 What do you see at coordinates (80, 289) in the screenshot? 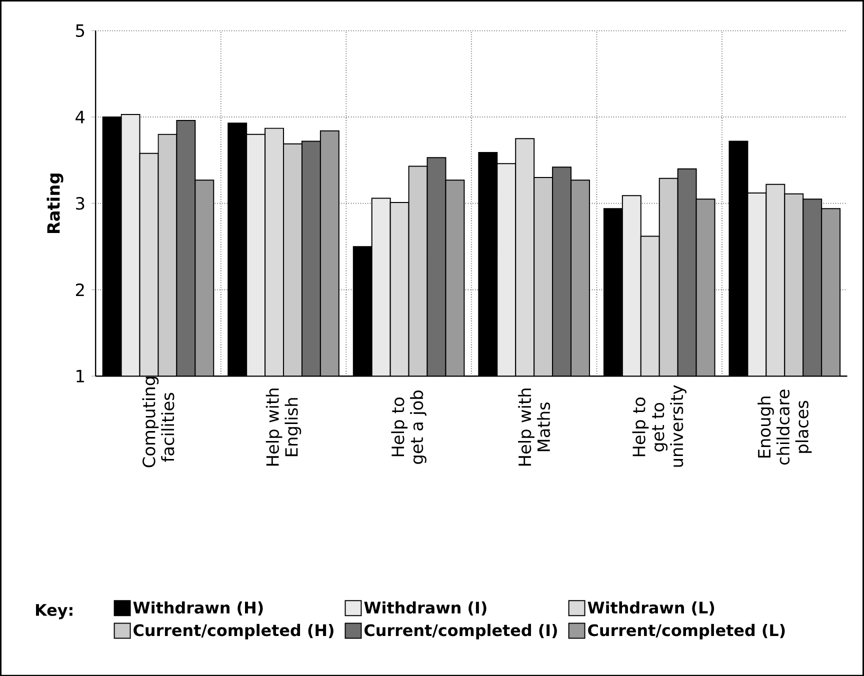
I see `y-tick-label: 2` at bounding box center [80, 289].